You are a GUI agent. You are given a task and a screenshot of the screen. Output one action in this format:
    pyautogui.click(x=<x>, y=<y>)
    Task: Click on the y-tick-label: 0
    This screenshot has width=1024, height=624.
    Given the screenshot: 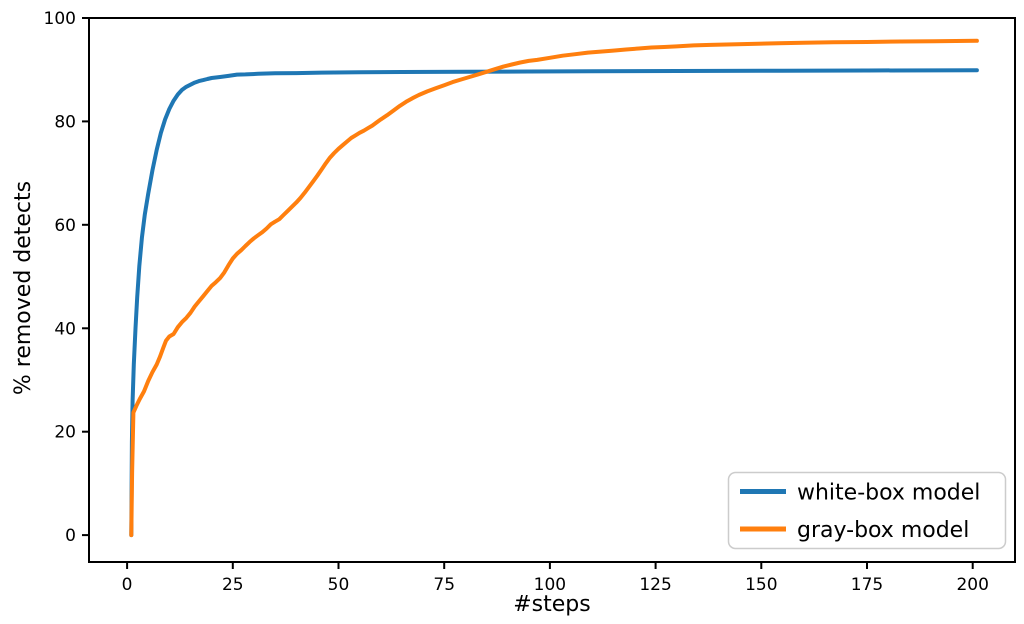 What is the action you would take?
    pyautogui.click(x=70, y=536)
    